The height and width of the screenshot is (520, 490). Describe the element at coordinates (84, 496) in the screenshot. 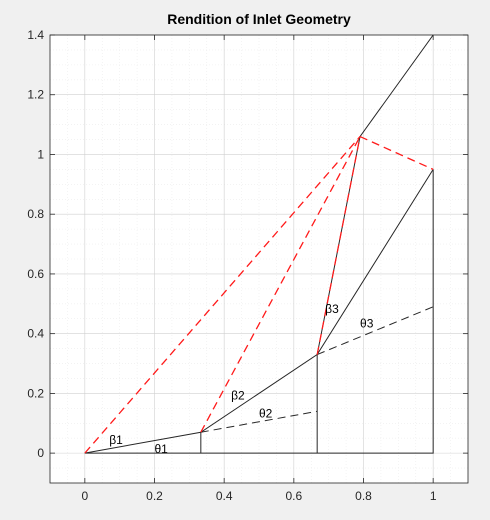

I see `x-tick-label: 0` at that location.